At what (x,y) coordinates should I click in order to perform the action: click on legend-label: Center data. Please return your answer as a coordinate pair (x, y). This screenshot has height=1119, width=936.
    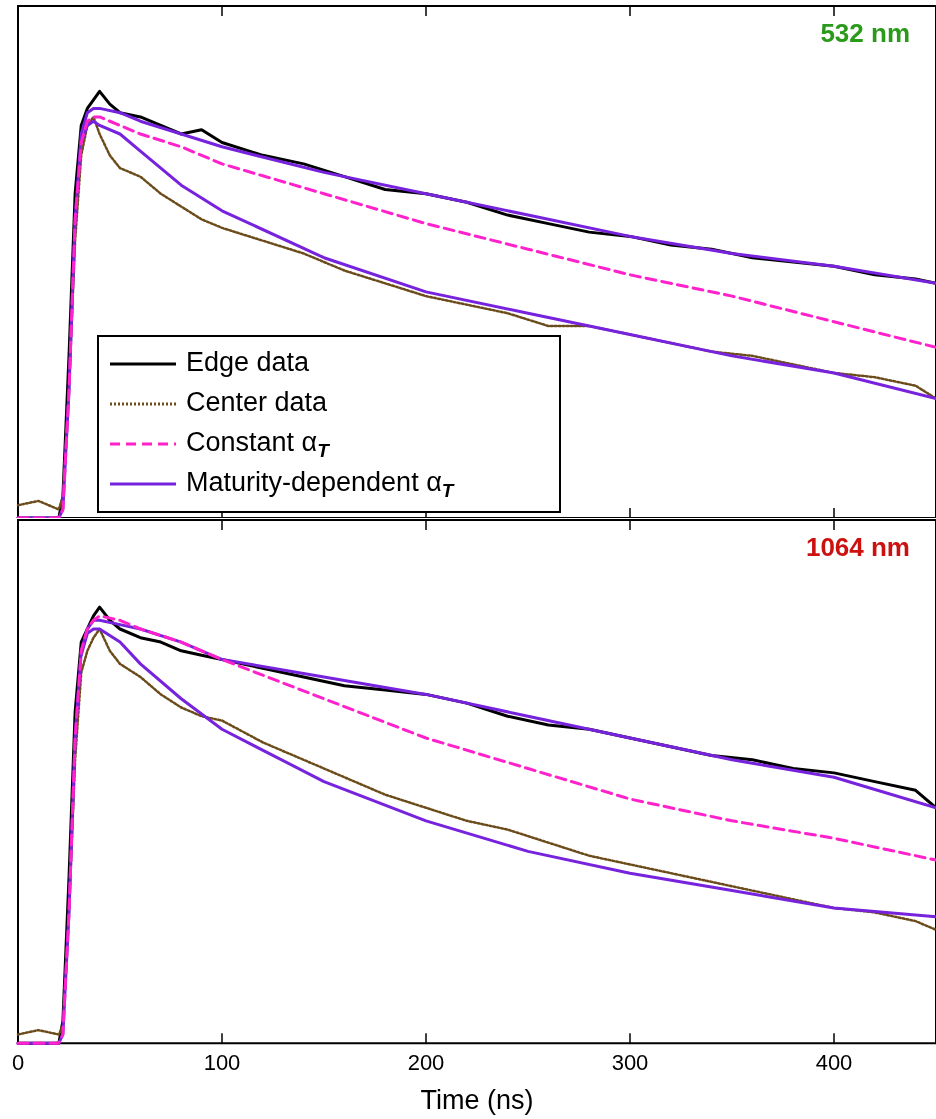
    Looking at the image, I should click on (257, 402).